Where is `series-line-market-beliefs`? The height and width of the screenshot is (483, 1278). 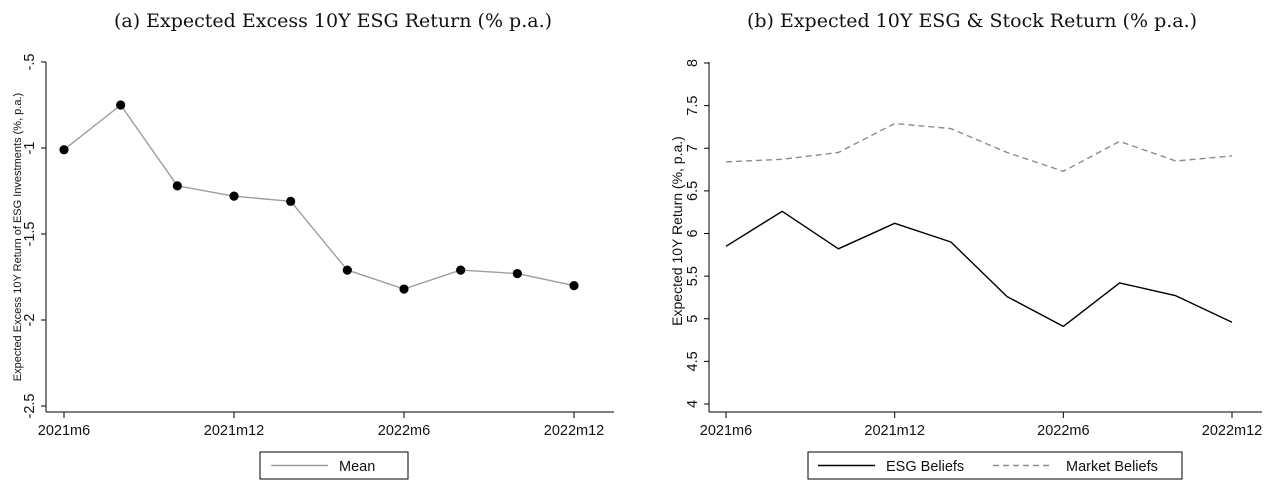 series-line-market-beliefs is located at coordinates (979, 147).